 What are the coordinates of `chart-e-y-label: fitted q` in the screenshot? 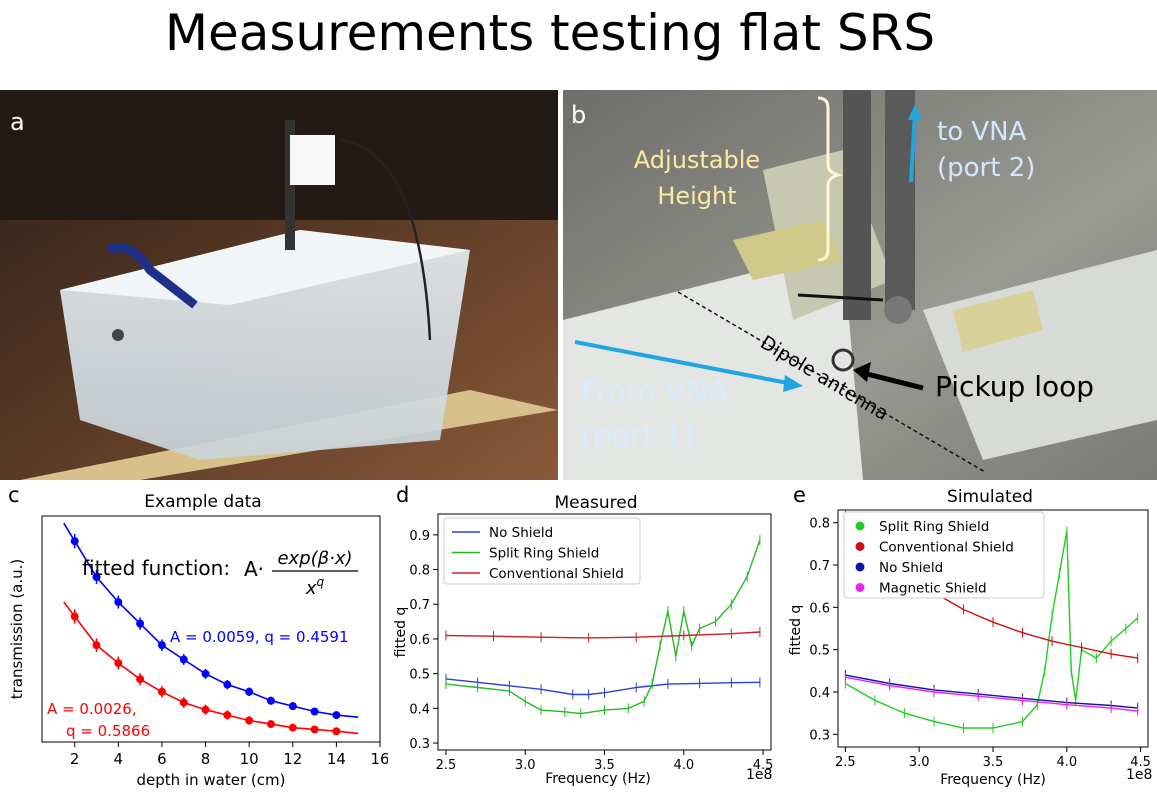 It's located at (796, 630).